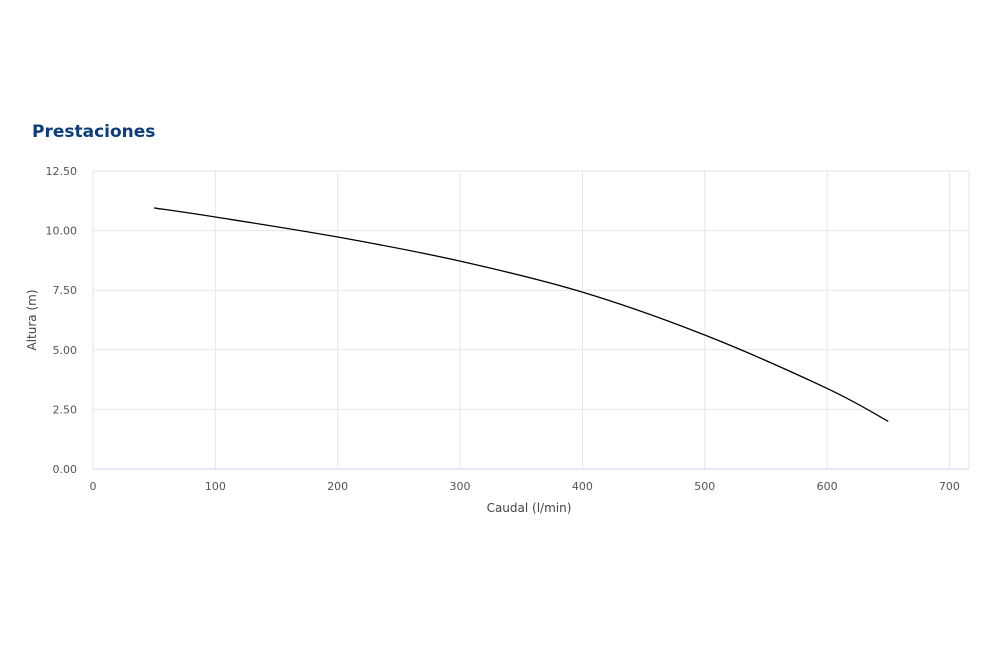 This screenshot has width=1000, height=650. I want to click on x-tick-label: 200, so click(337, 486).